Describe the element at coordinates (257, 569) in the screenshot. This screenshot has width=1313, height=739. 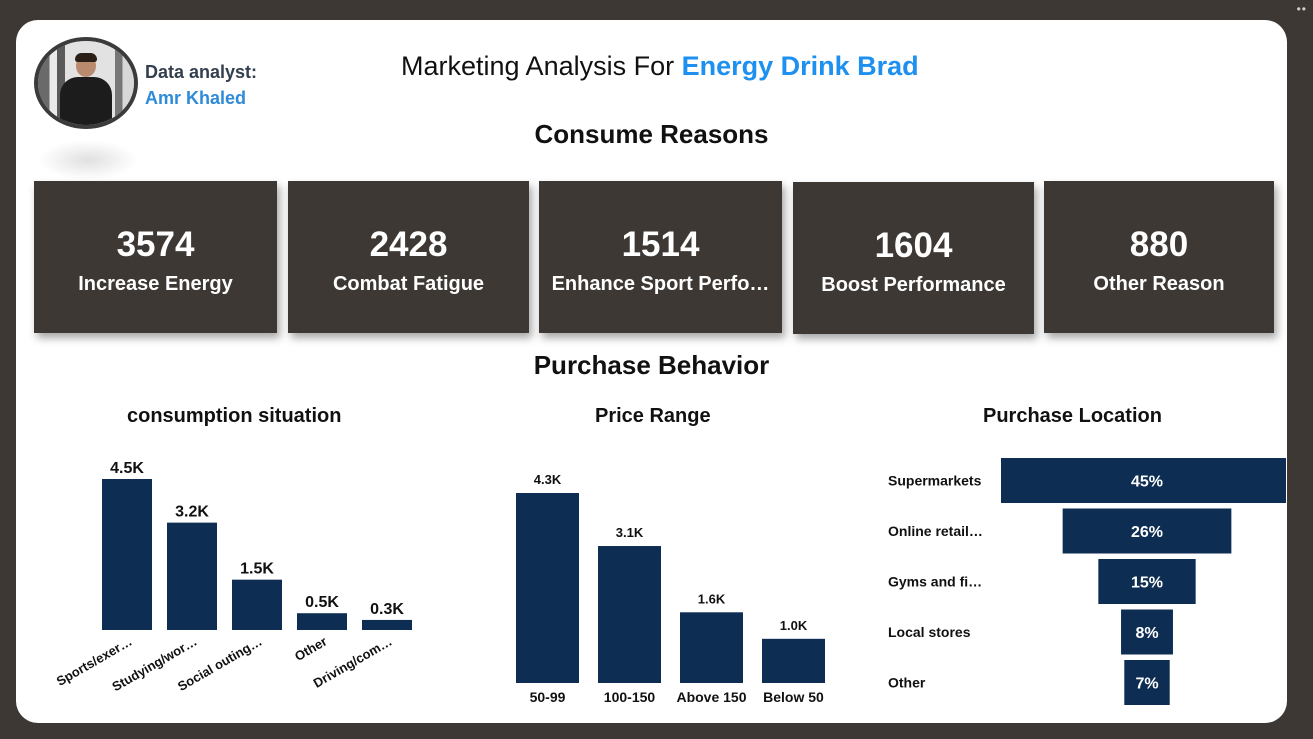
I see `data-label: 1.5K` at that location.